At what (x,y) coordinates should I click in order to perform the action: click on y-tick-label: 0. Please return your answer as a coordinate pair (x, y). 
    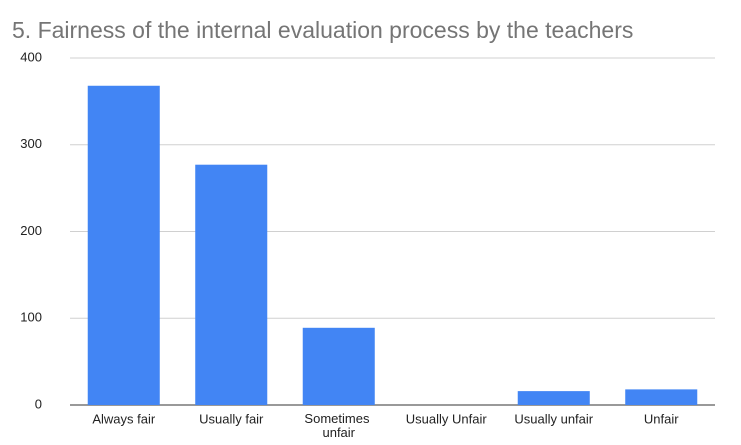
    Looking at the image, I should click on (38, 403).